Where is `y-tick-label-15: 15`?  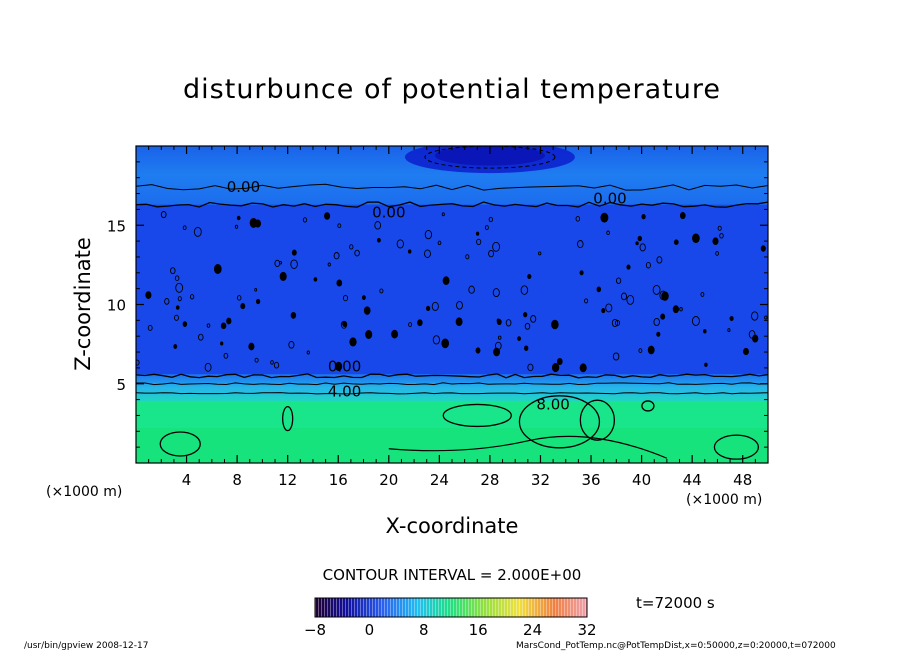 y-tick-label-15: 15 is located at coordinates (116, 226).